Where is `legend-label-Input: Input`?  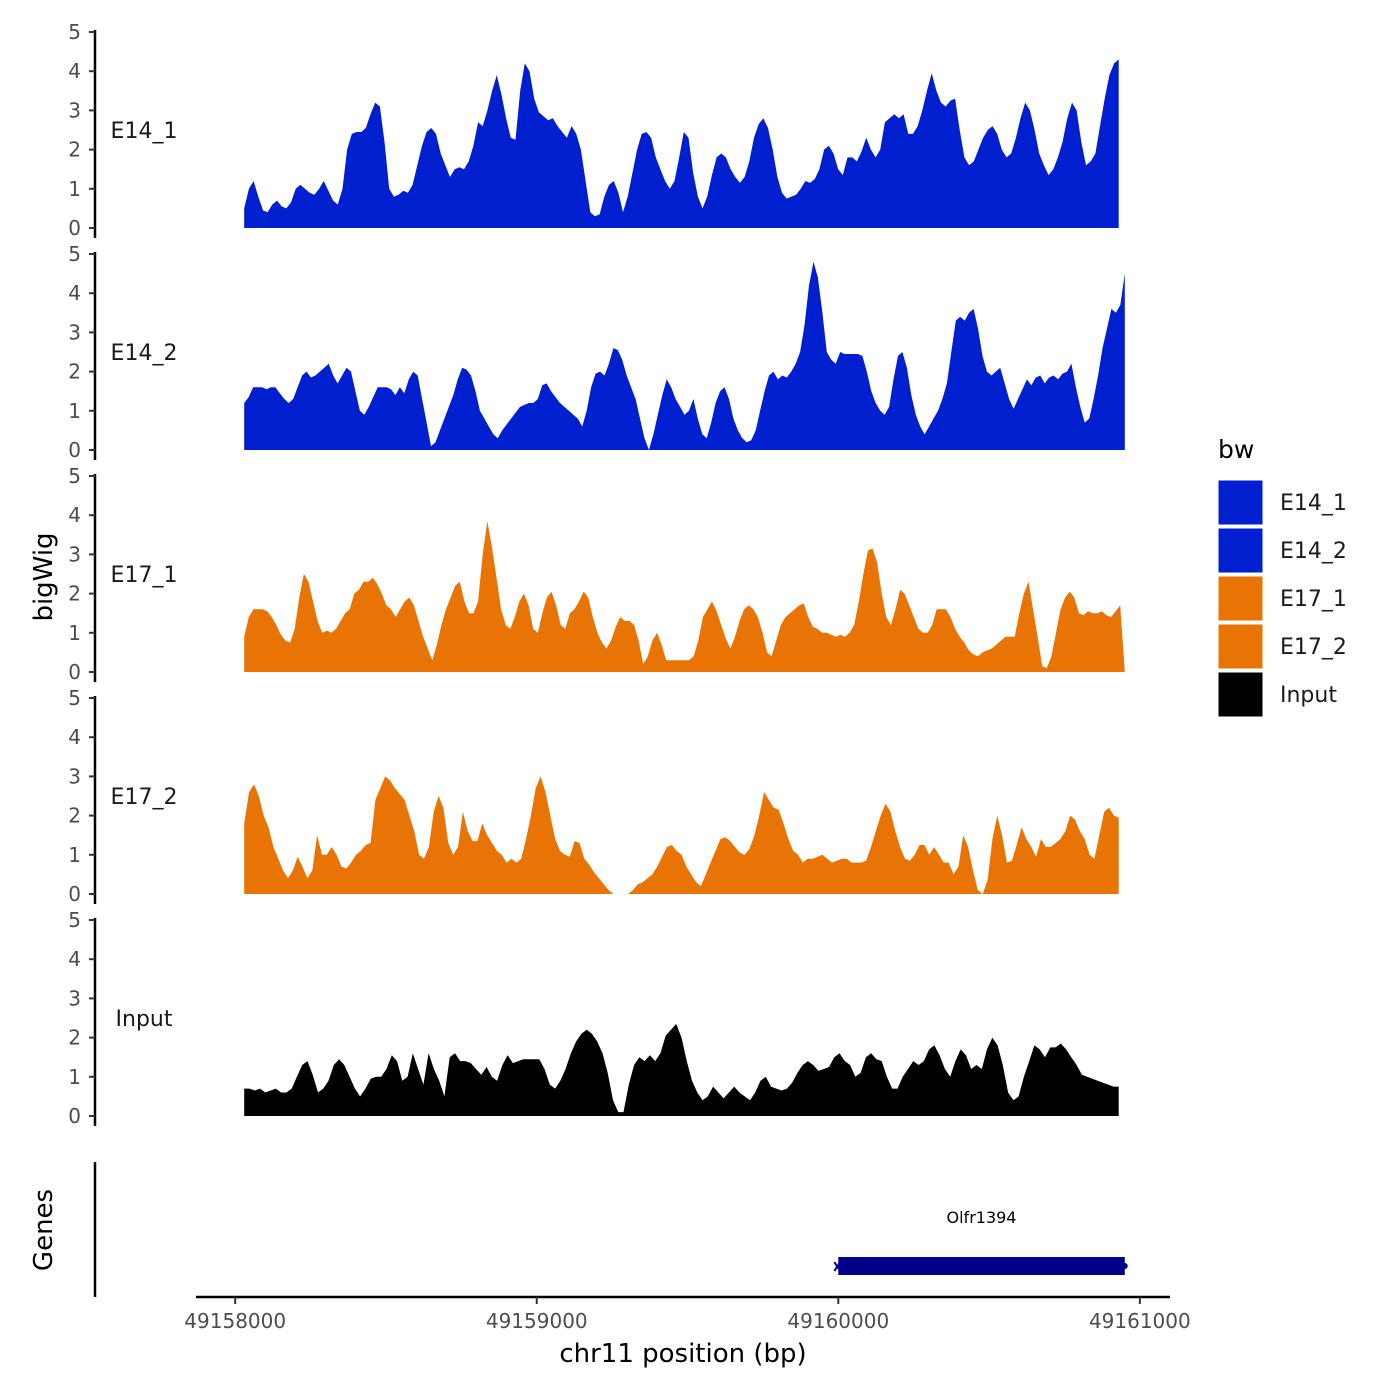 legend-label-Input: Input is located at coordinates (1308, 695).